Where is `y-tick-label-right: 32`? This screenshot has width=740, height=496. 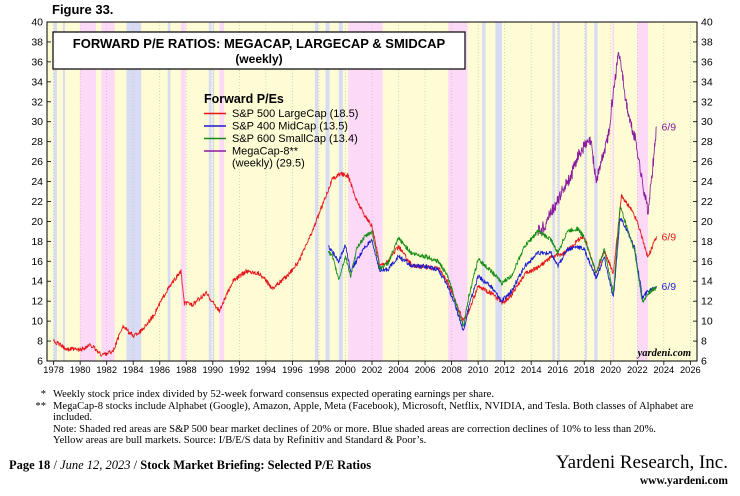
y-tick-label-right: 32 is located at coordinates (707, 102).